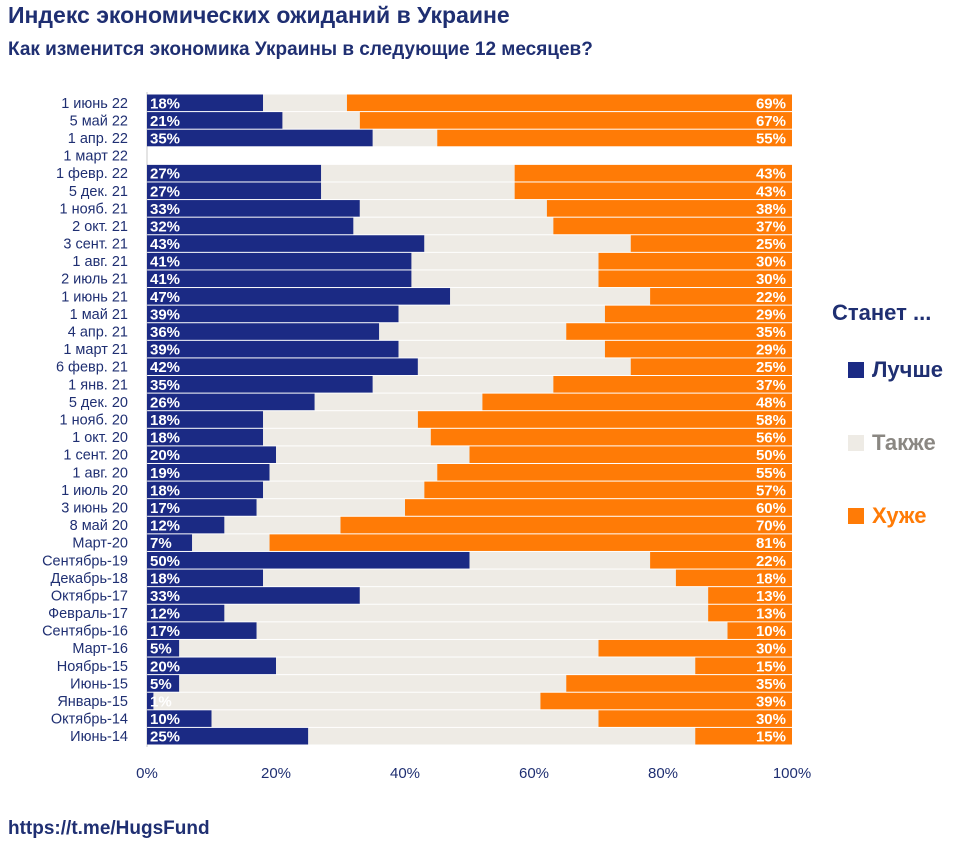 Image resolution: width=960 pixels, height=851 pixels. Describe the element at coordinates (92, 174) in the screenshot. I see `category-label: 1 февр. 22` at that location.